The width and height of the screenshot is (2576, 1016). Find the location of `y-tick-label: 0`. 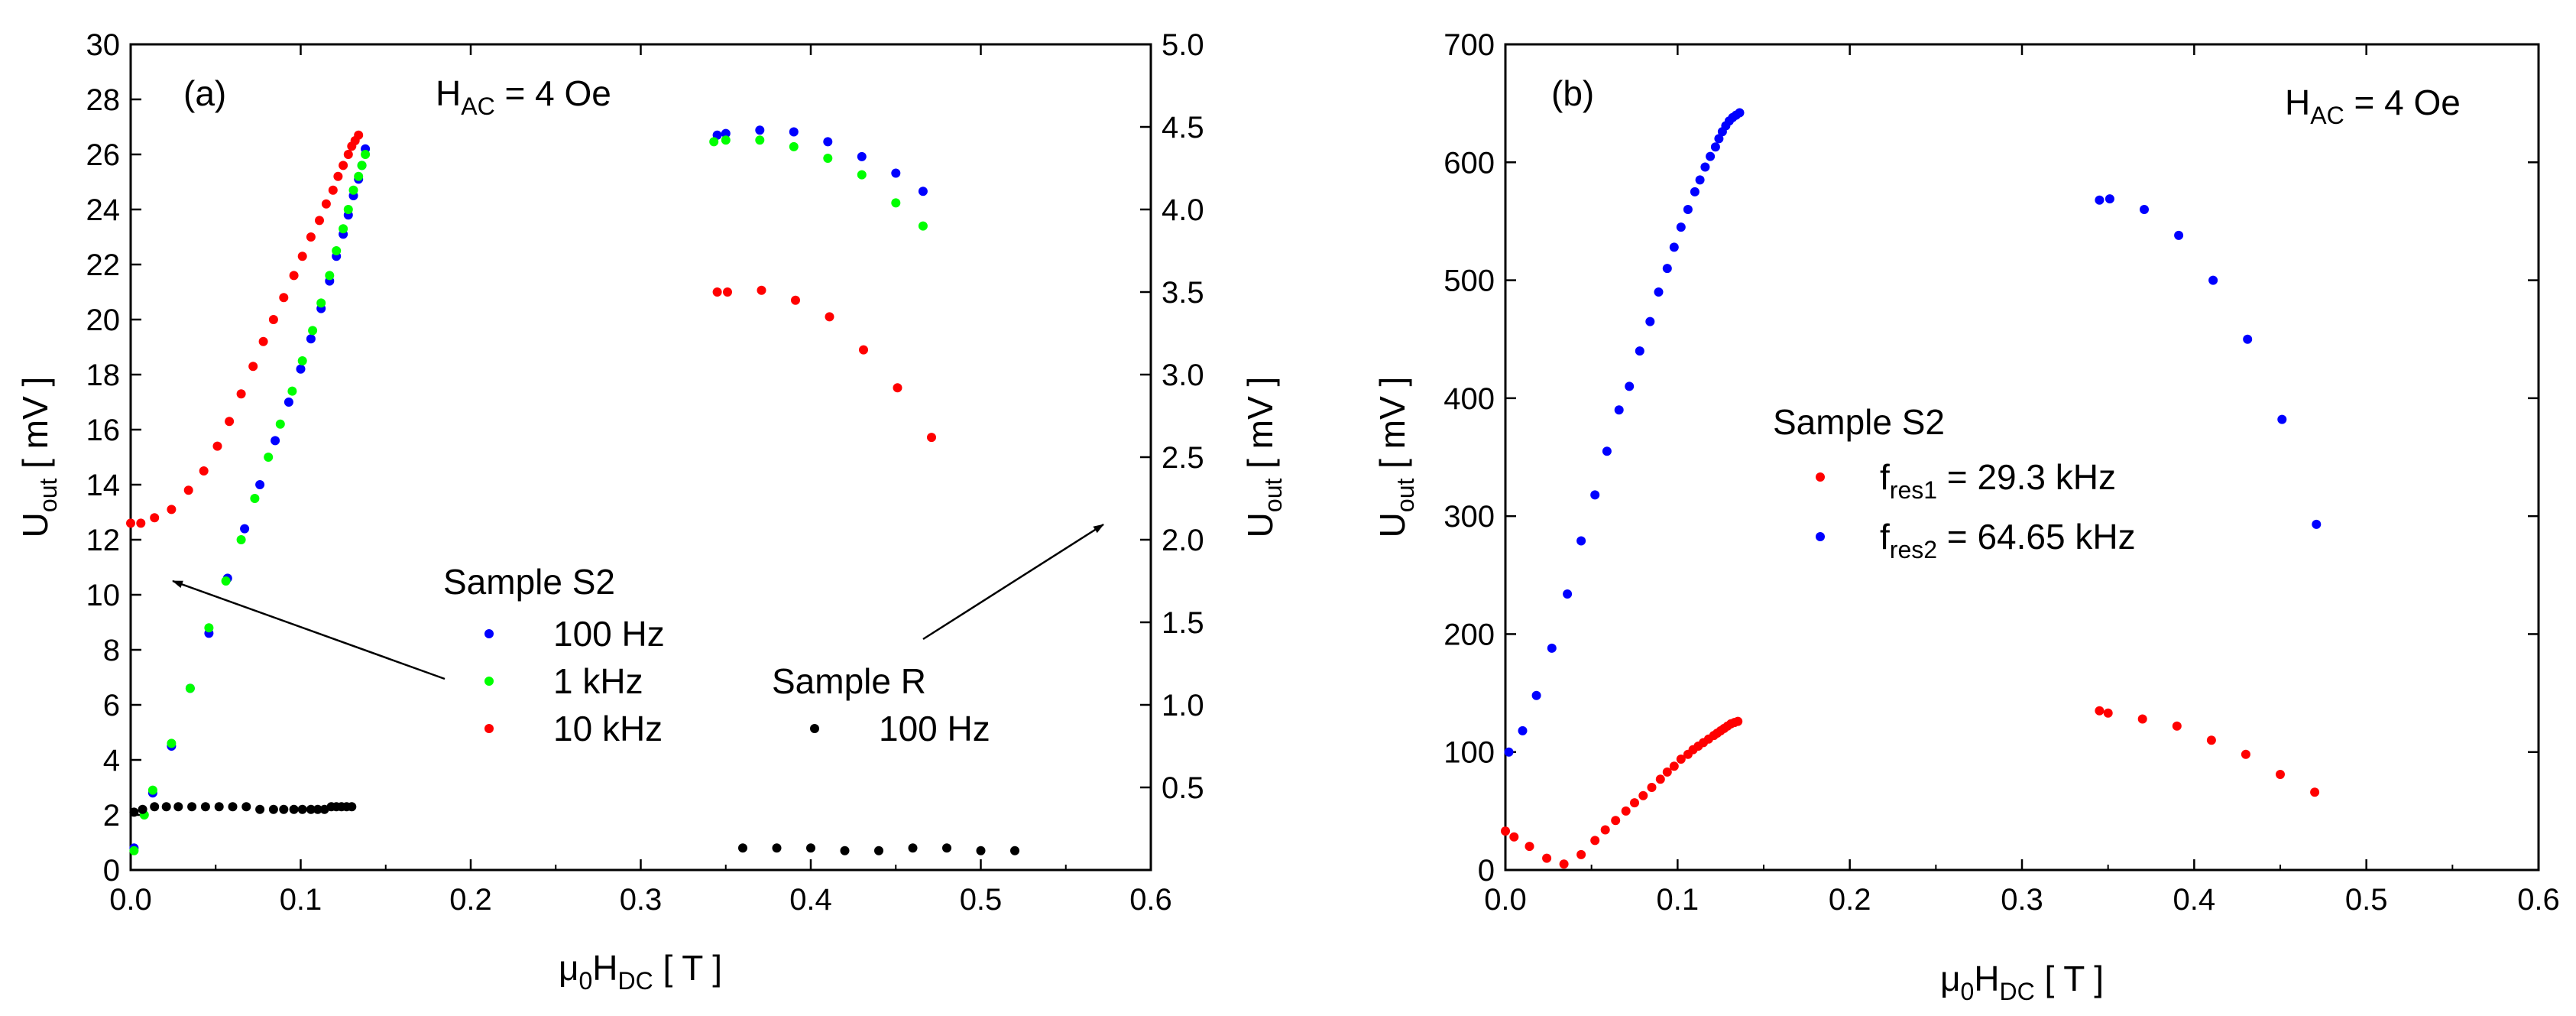

y-tick-label: 0 is located at coordinates (111, 871).